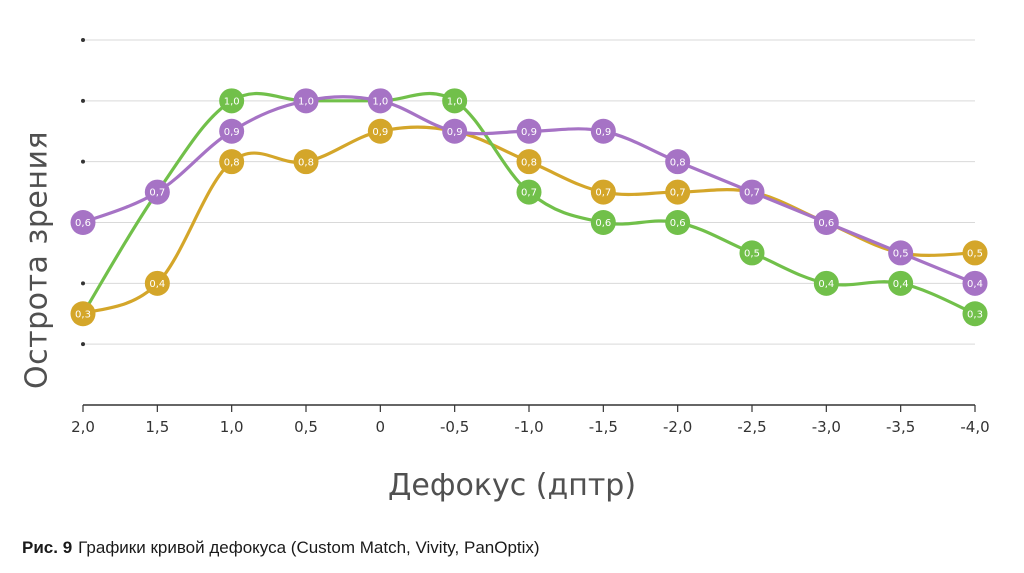 The image size is (1024, 573). Describe the element at coordinates (751, 427) in the screenshot. I see `x-tick-label: -2,5` at that location.